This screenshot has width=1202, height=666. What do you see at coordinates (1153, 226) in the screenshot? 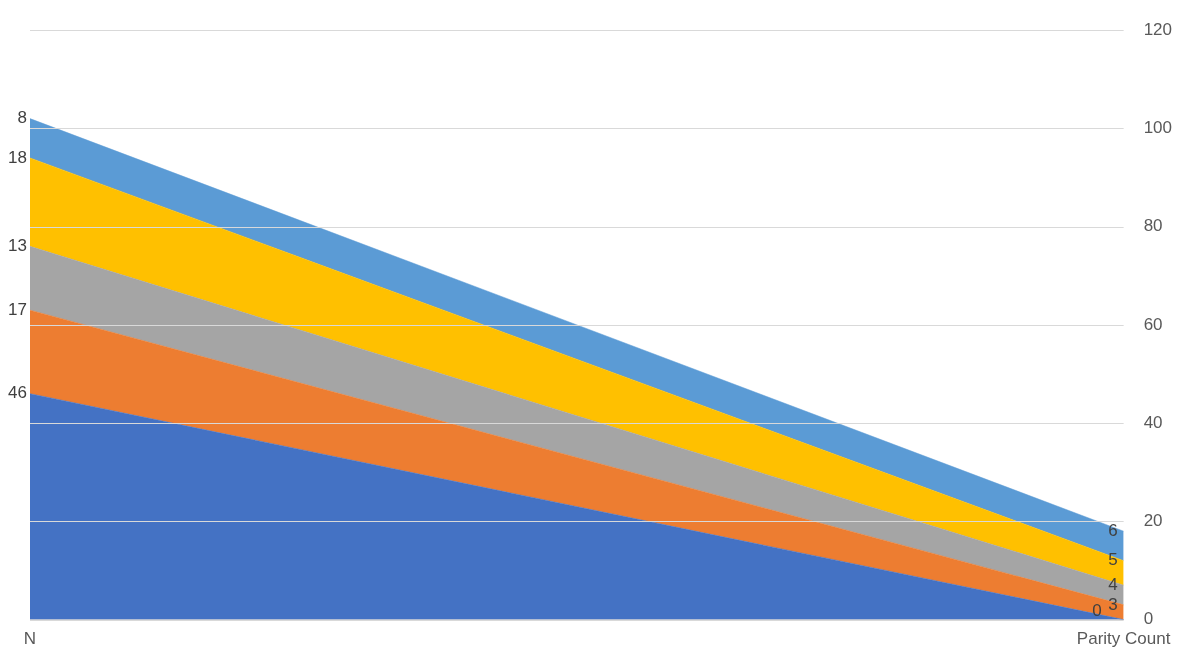
I see `y-tick-label: 80` at bounding box center [1153, 226].